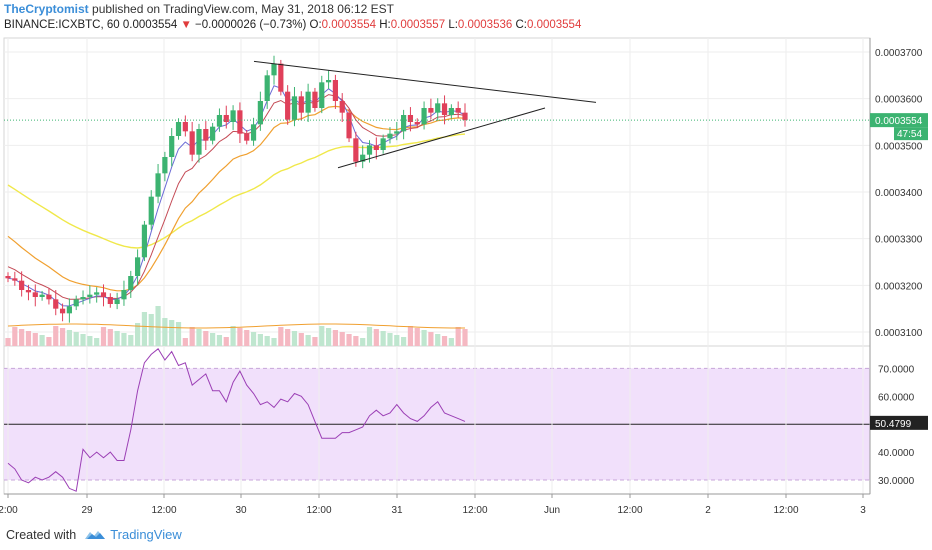  What do you see at coordinates (899, 286) in the screenshot?
I see `price-tick-label: 0.0003200` at bounding box center [899, 286].